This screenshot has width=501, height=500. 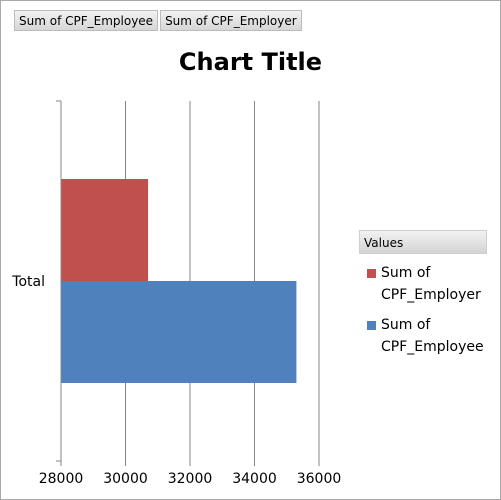 What do you see at coordinates (231, 20) in the screenshot?
I see `field-button-employer: Sum of CPF_Employer` at bounding box center [231, 20].